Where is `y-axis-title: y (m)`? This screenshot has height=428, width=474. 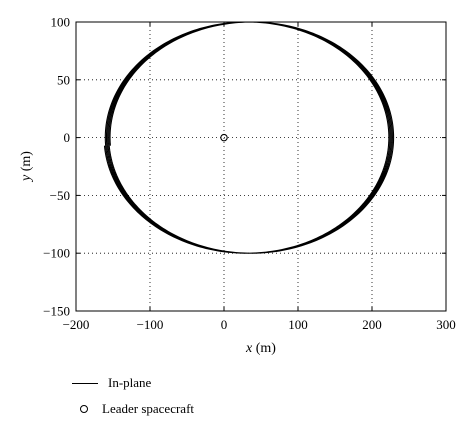 y-axis-title: y (m) is located at coordinates (26, 167).